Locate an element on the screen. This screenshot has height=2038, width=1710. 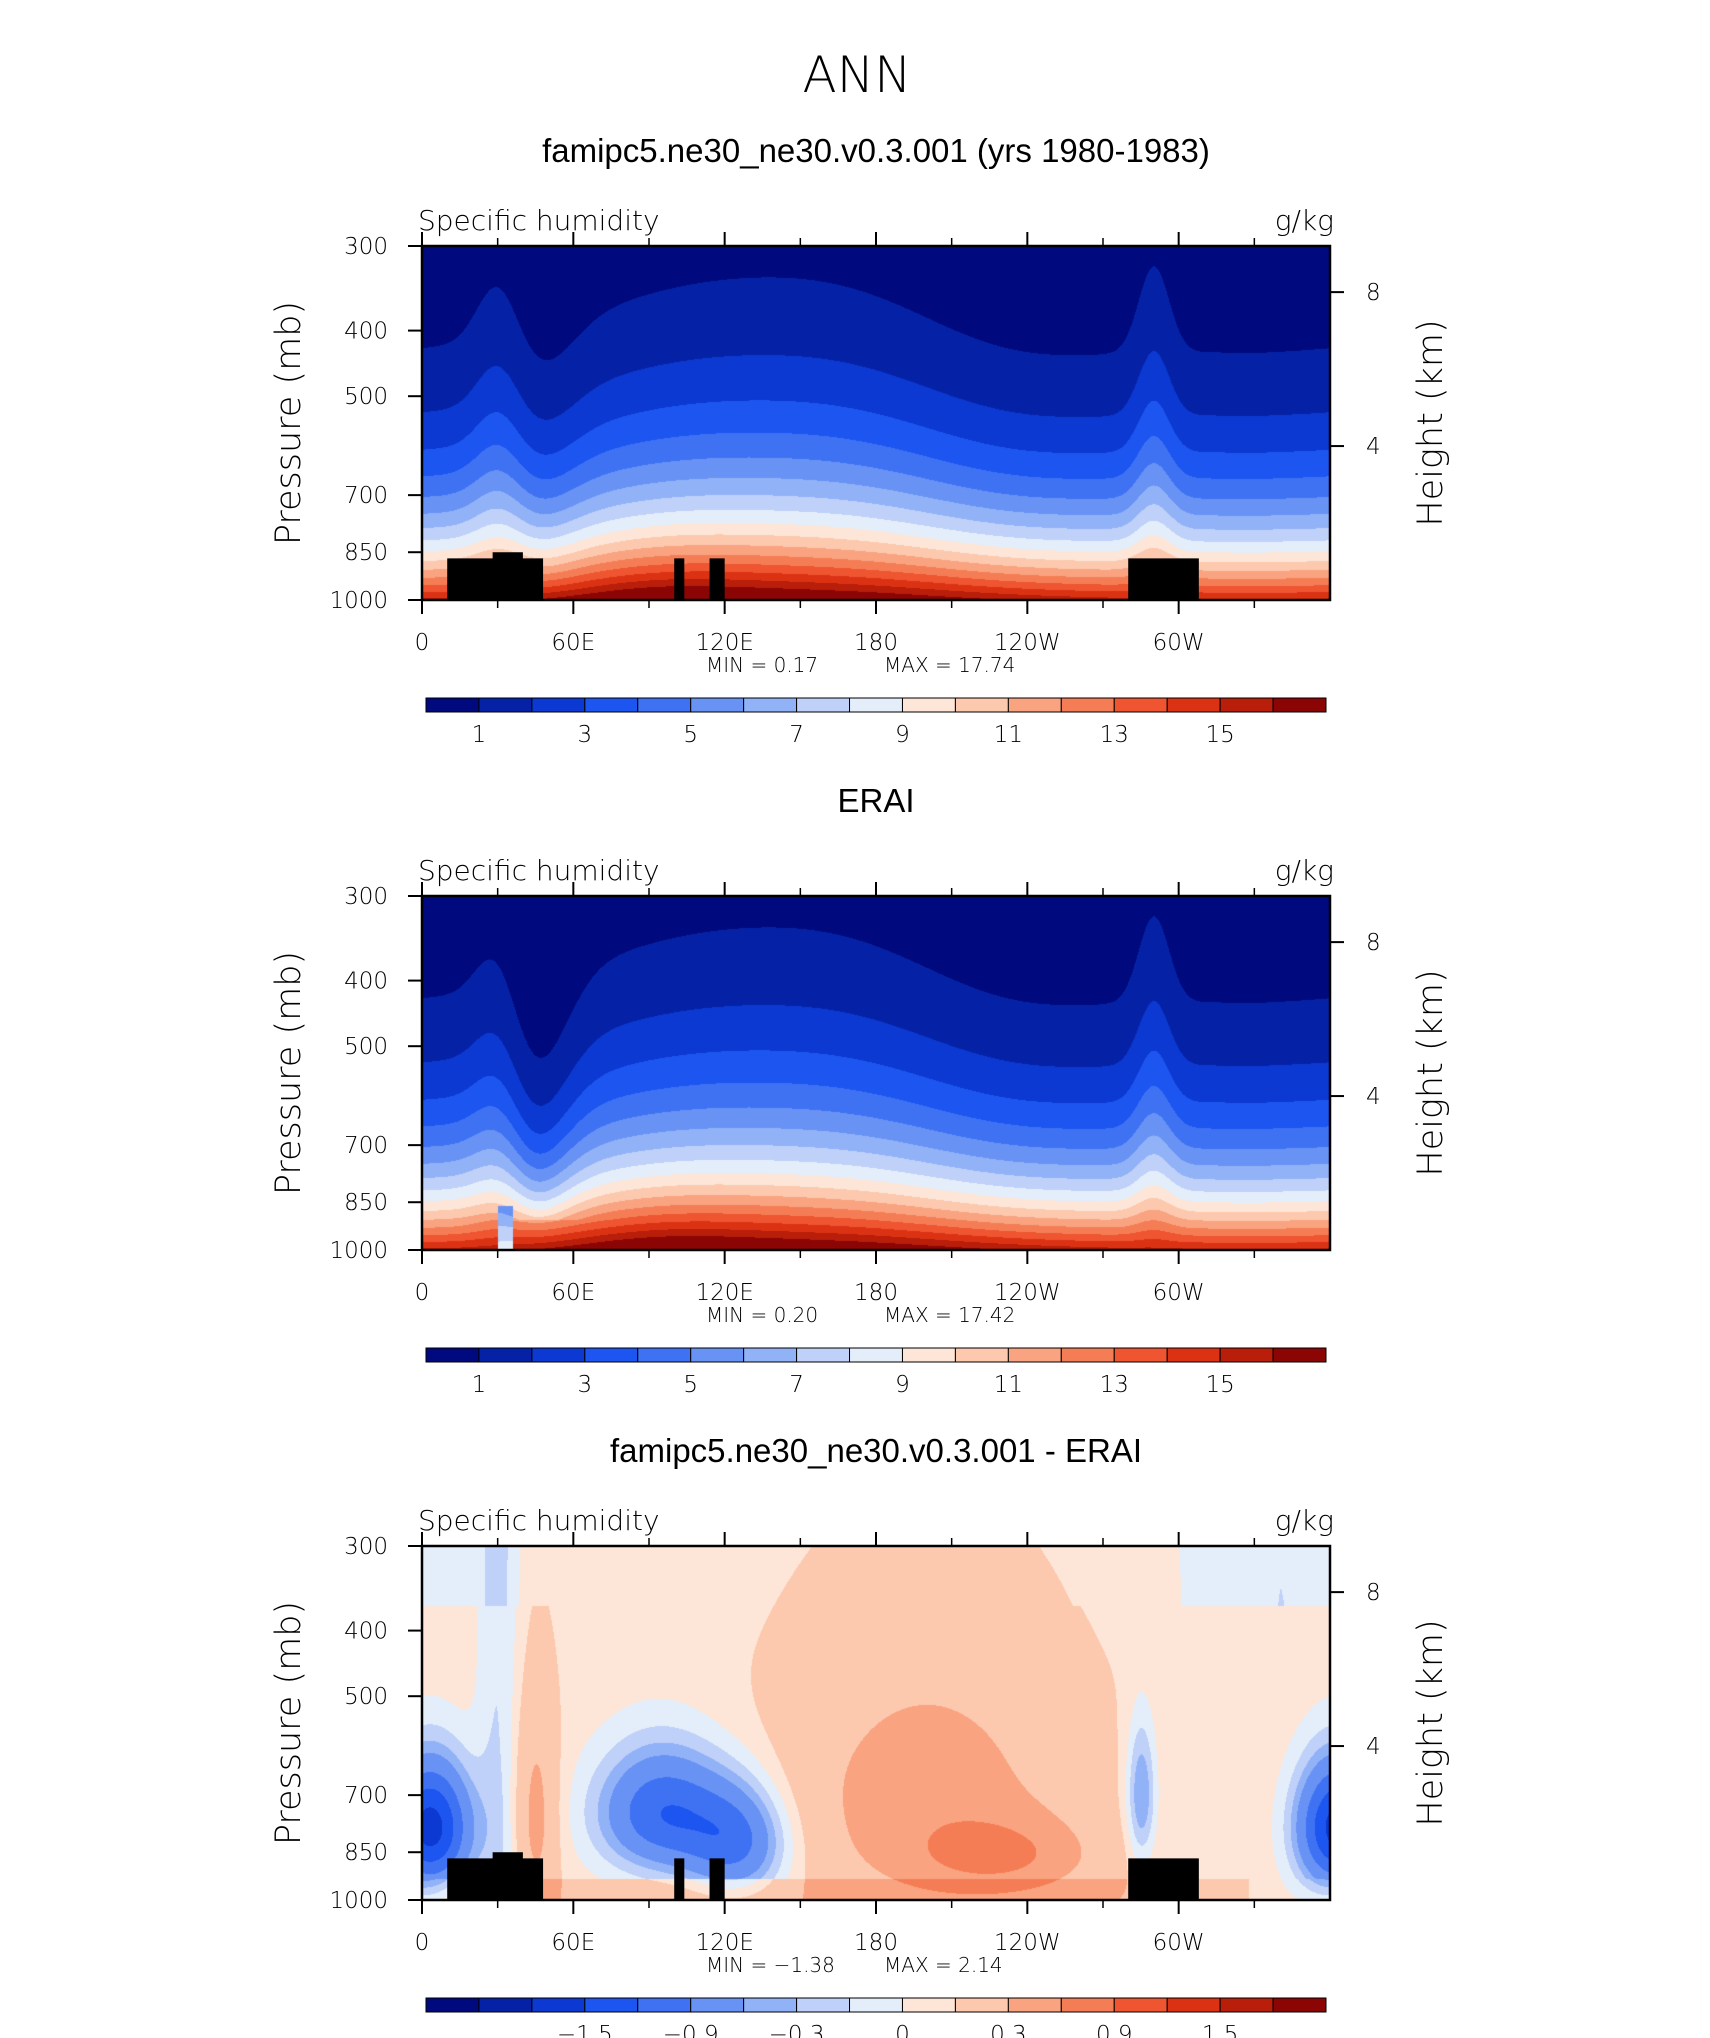
min-value-text: MIN = 0.17 is located at coordinates (762, 665).